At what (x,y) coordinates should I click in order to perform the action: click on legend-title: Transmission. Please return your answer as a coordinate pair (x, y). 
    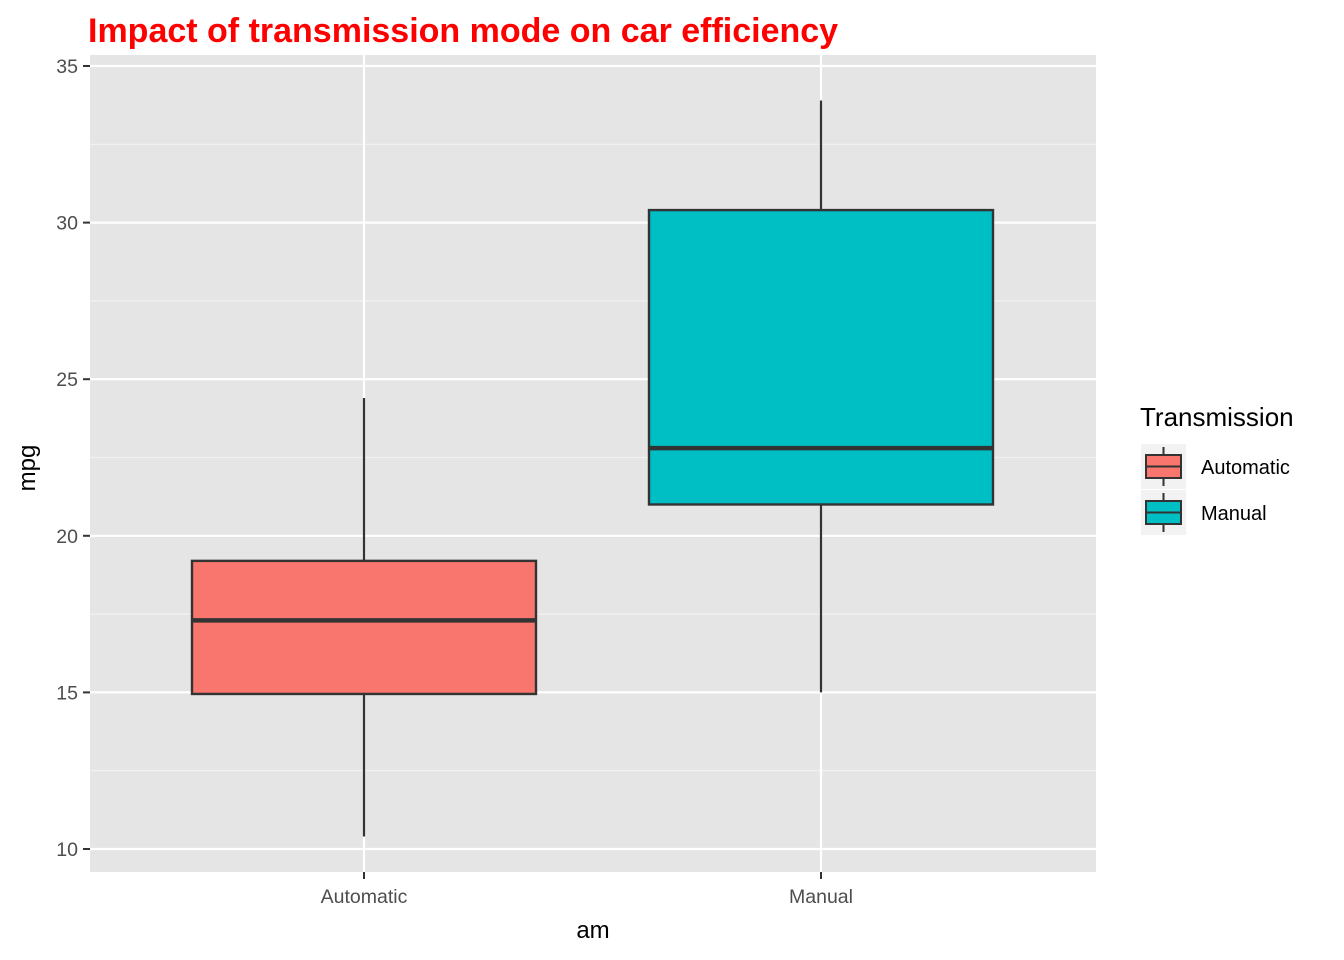
    Looking at the image, I should click on (1217, 417).